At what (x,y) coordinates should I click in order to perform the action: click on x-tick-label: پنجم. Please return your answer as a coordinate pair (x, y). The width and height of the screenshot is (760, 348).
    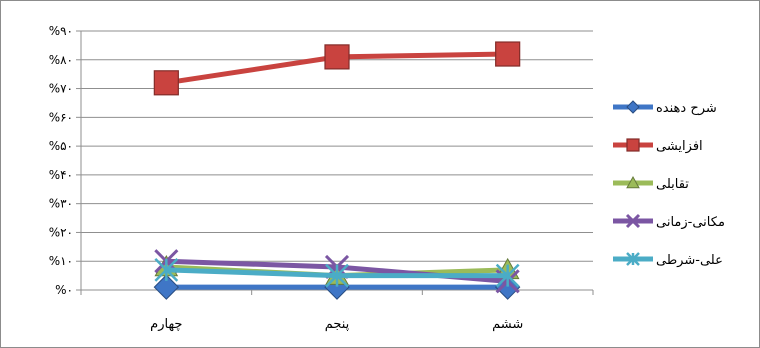
    Looking at the image, I should click on (337, 324).